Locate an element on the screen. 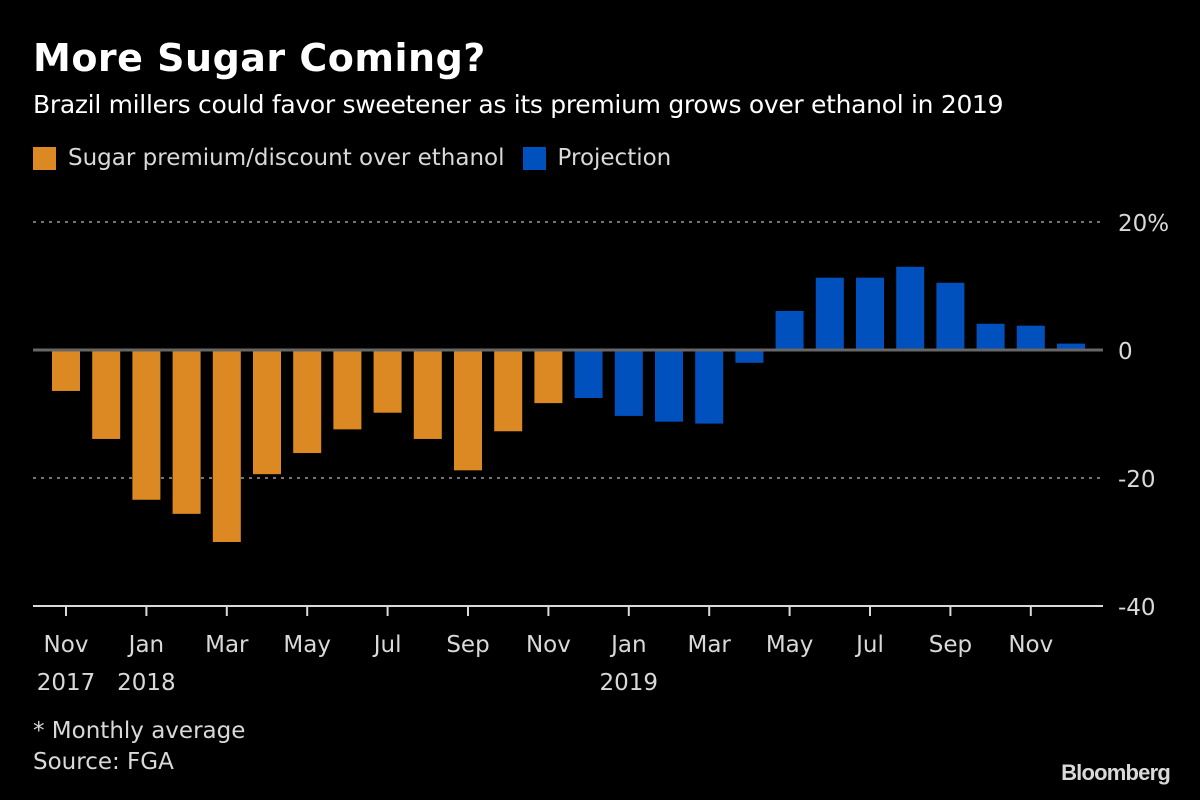 The image size is (1200, 800). footnote: * Monthly average Source: FGA is located at coordinates (139, 747).